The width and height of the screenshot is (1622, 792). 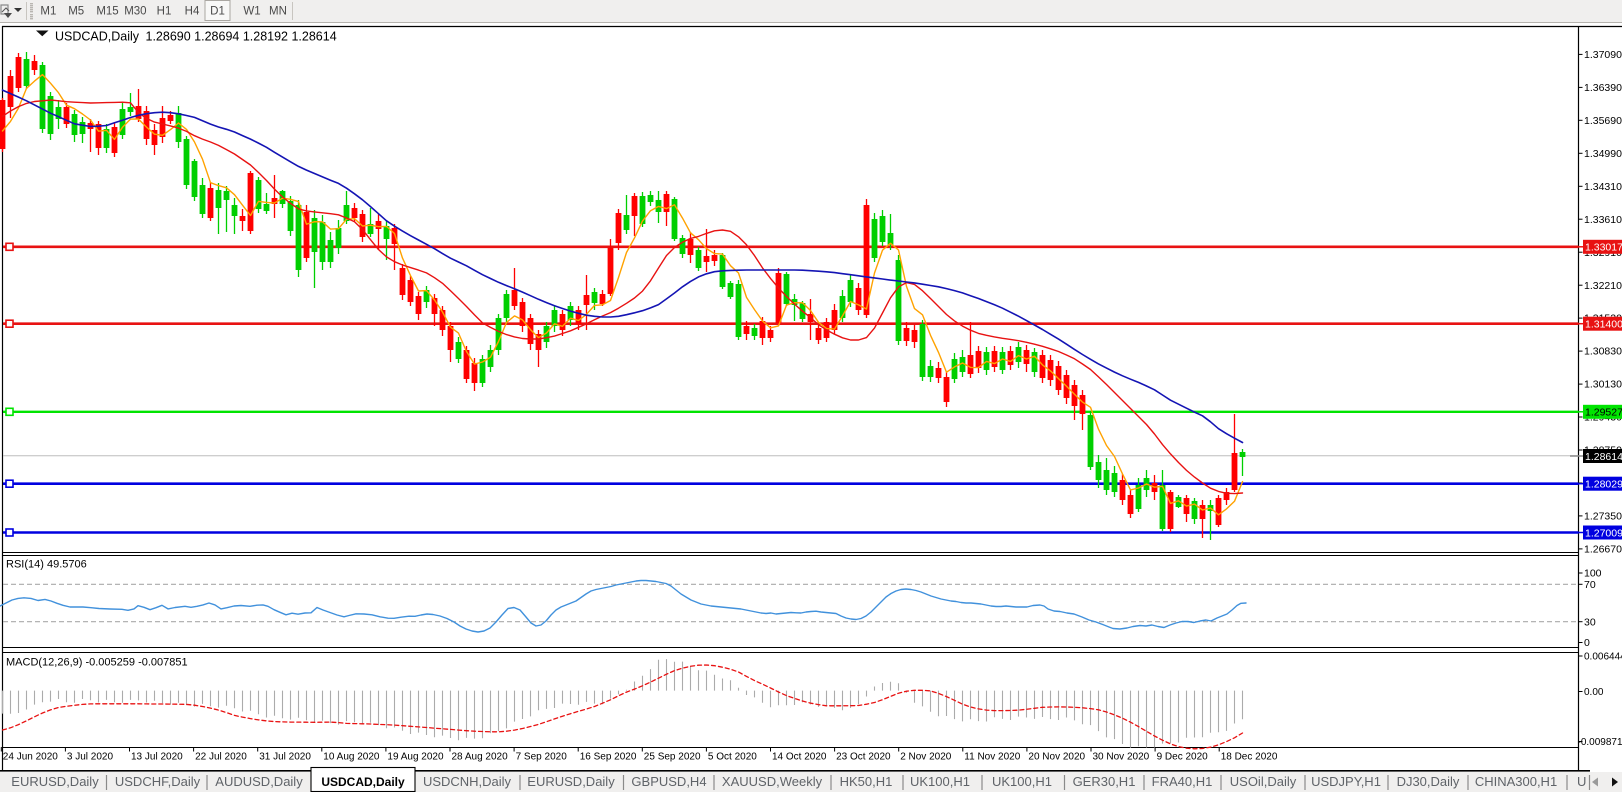 I want to click on svg-text: 70, so click(x=1590, y=585).